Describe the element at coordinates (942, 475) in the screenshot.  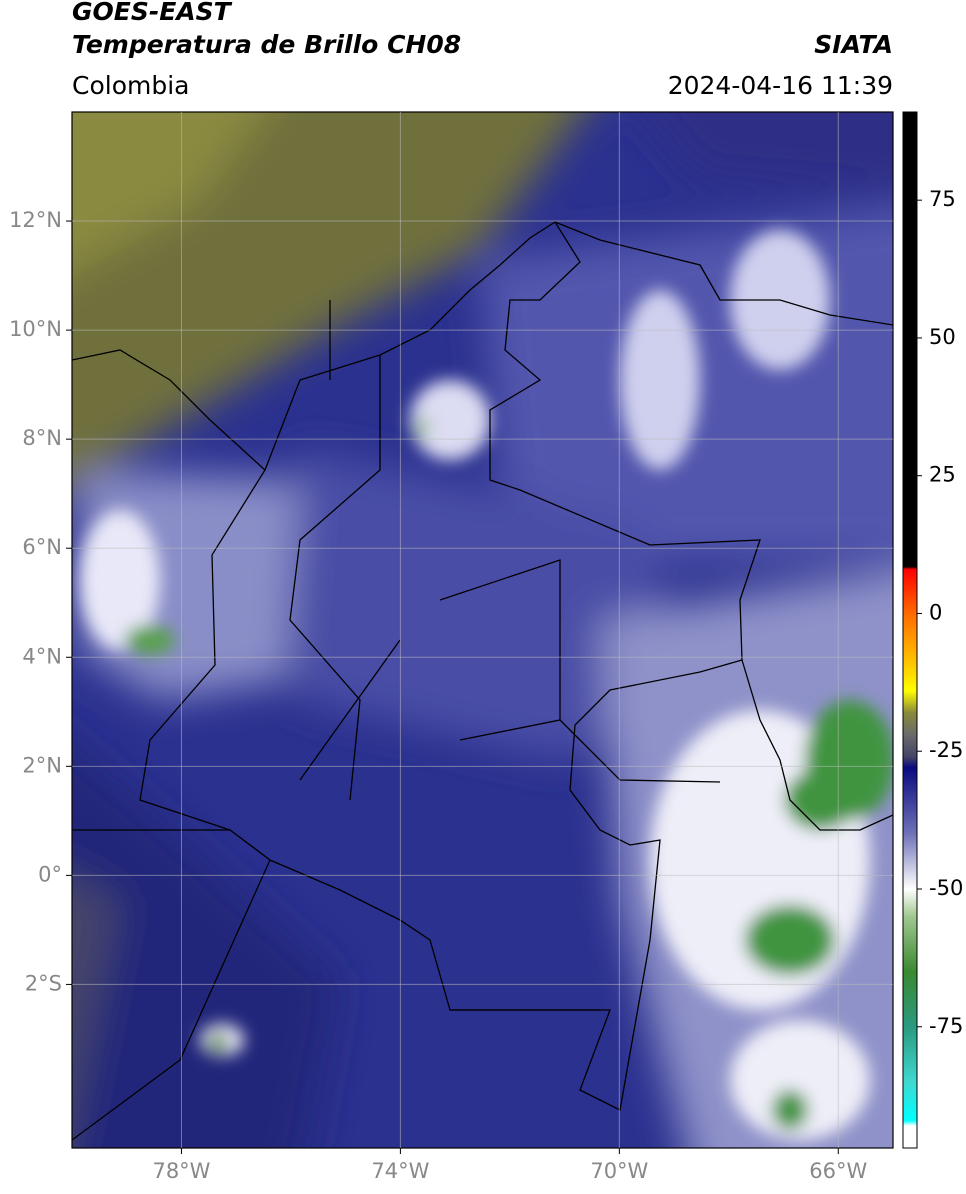
I see `colorbar-tick-label: 25` at that location.